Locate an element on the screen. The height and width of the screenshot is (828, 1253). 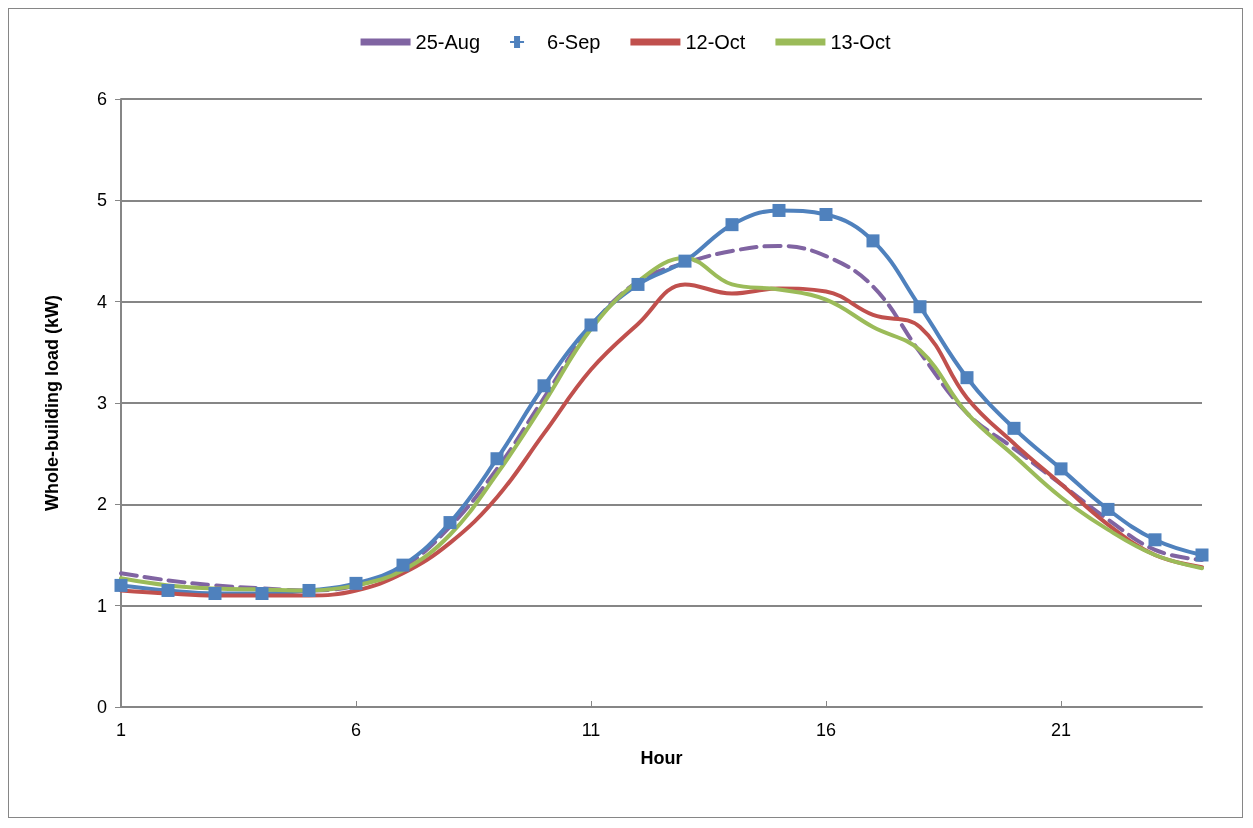
y-tick-label: 2 is located at coordinates (101, 504).